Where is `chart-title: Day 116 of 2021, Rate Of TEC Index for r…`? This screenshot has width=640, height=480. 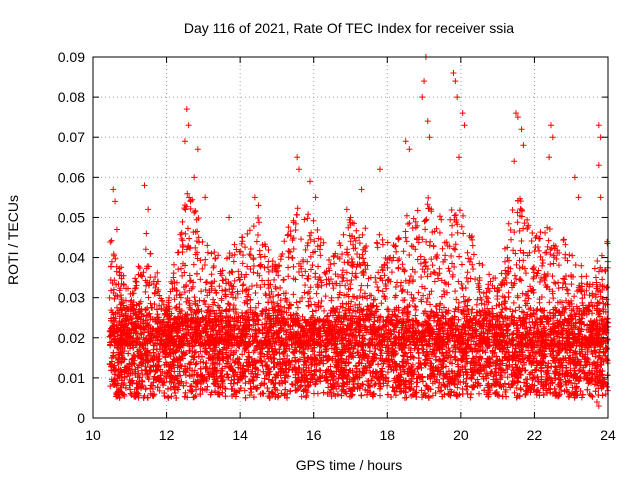 chart-title: Day 116 of 2021, Rate Of TEC Index for r… is located at coordinates (349, 28).